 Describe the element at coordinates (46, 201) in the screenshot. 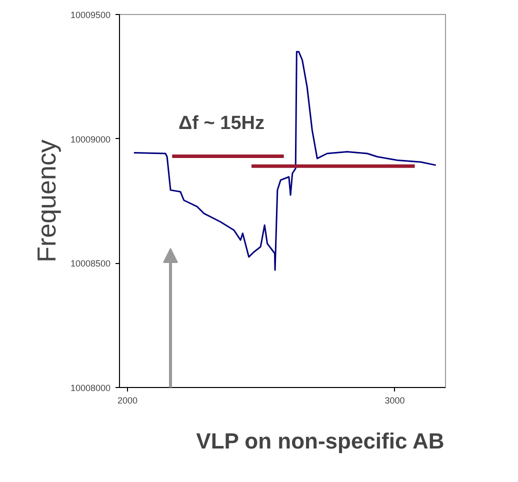

I see `y-axis-title: Frequency` at that location.